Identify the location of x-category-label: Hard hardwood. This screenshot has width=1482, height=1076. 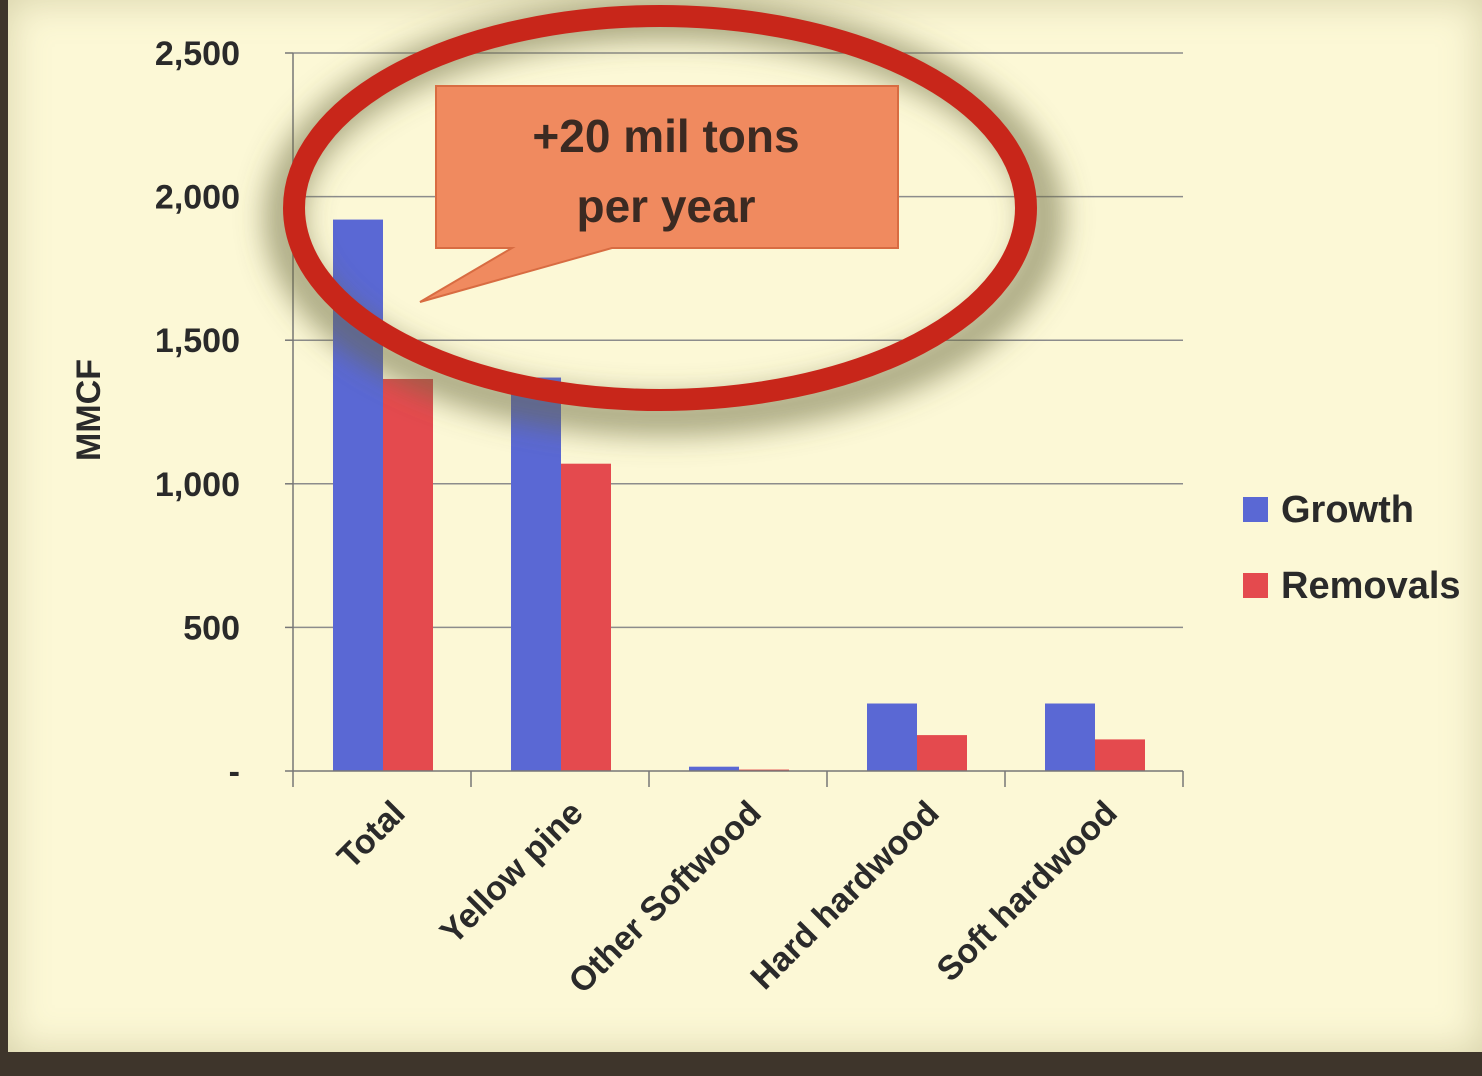
(844, 895).